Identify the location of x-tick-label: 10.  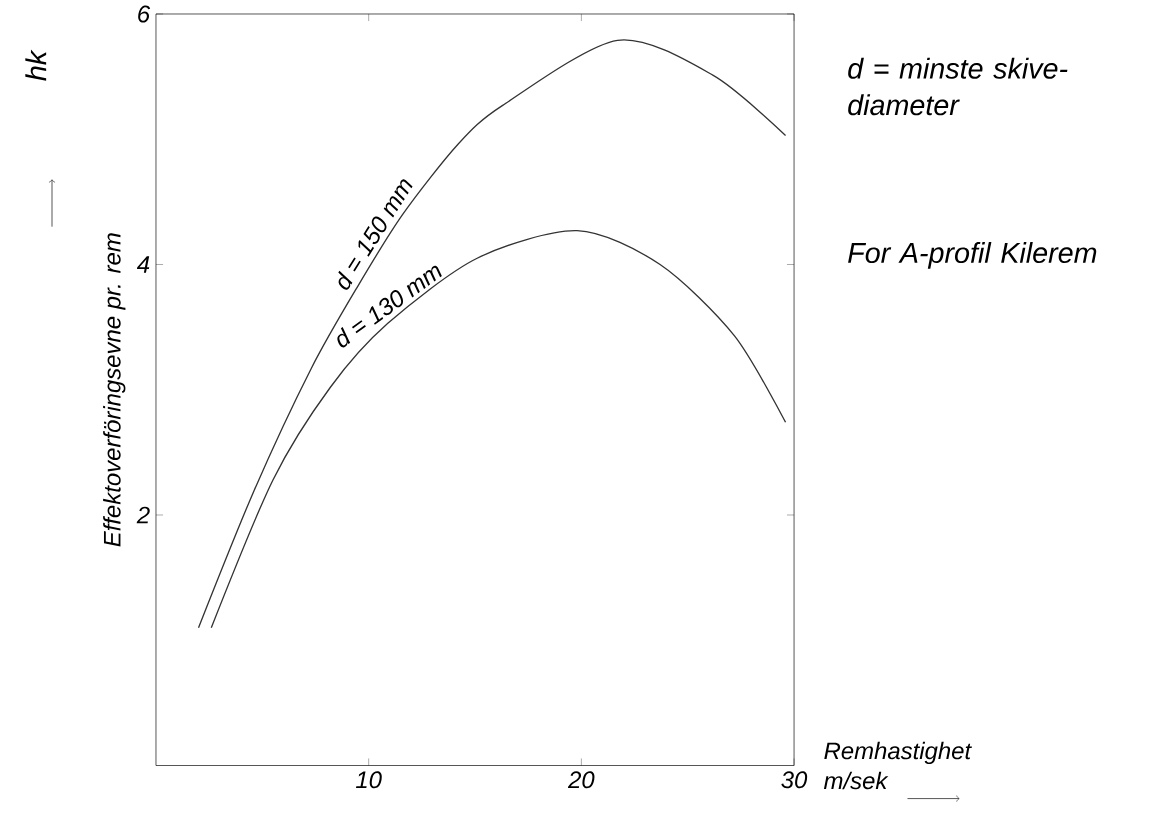
(369, 780).